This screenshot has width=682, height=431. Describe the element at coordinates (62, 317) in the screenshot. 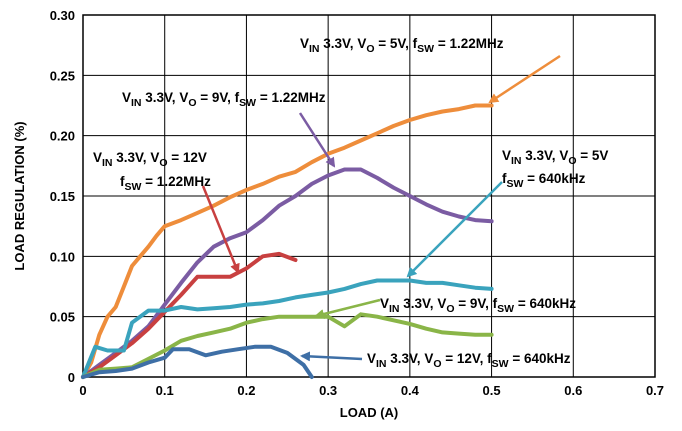

I see `y-tick-label: 0.05` at that location.